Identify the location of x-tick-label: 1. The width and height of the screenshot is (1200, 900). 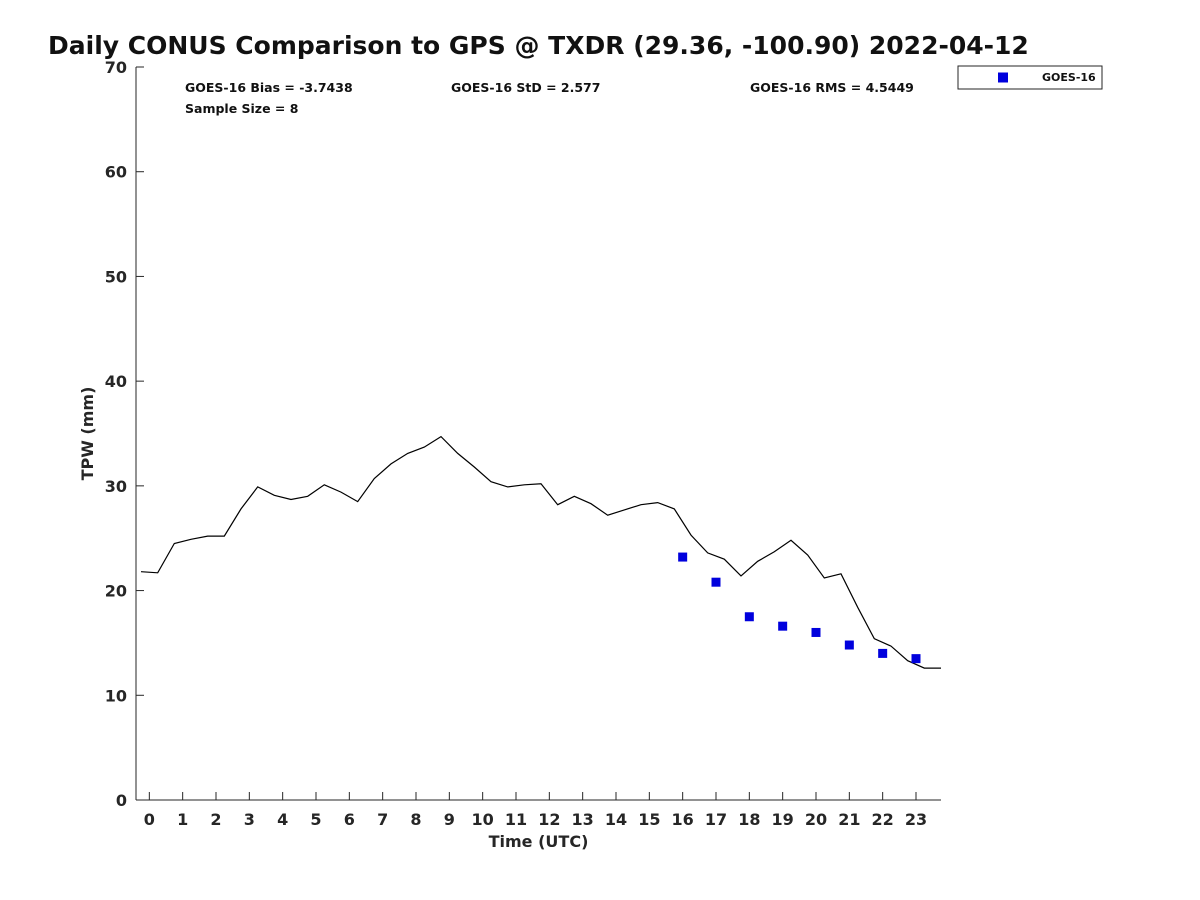
(182, 819).